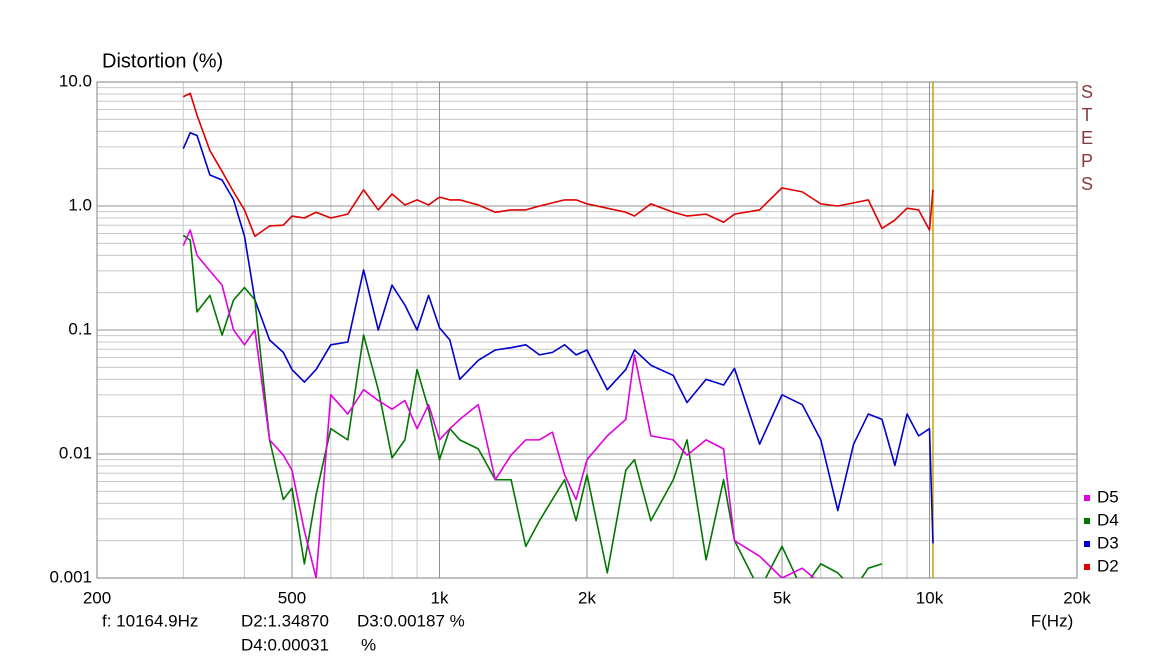 This screenshot has height=659, width=1160. Describe the element at coordinates (70, 576) in the screenshot. I see `y-tick-label: 0.001` at that location.